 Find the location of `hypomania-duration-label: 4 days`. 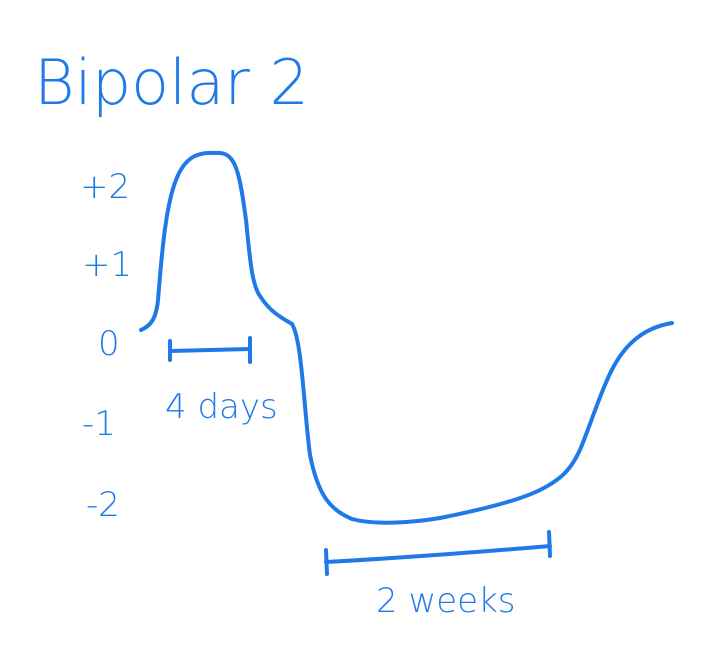

hypomania-duration-label: 4 days is located at coordinates (221, 407).